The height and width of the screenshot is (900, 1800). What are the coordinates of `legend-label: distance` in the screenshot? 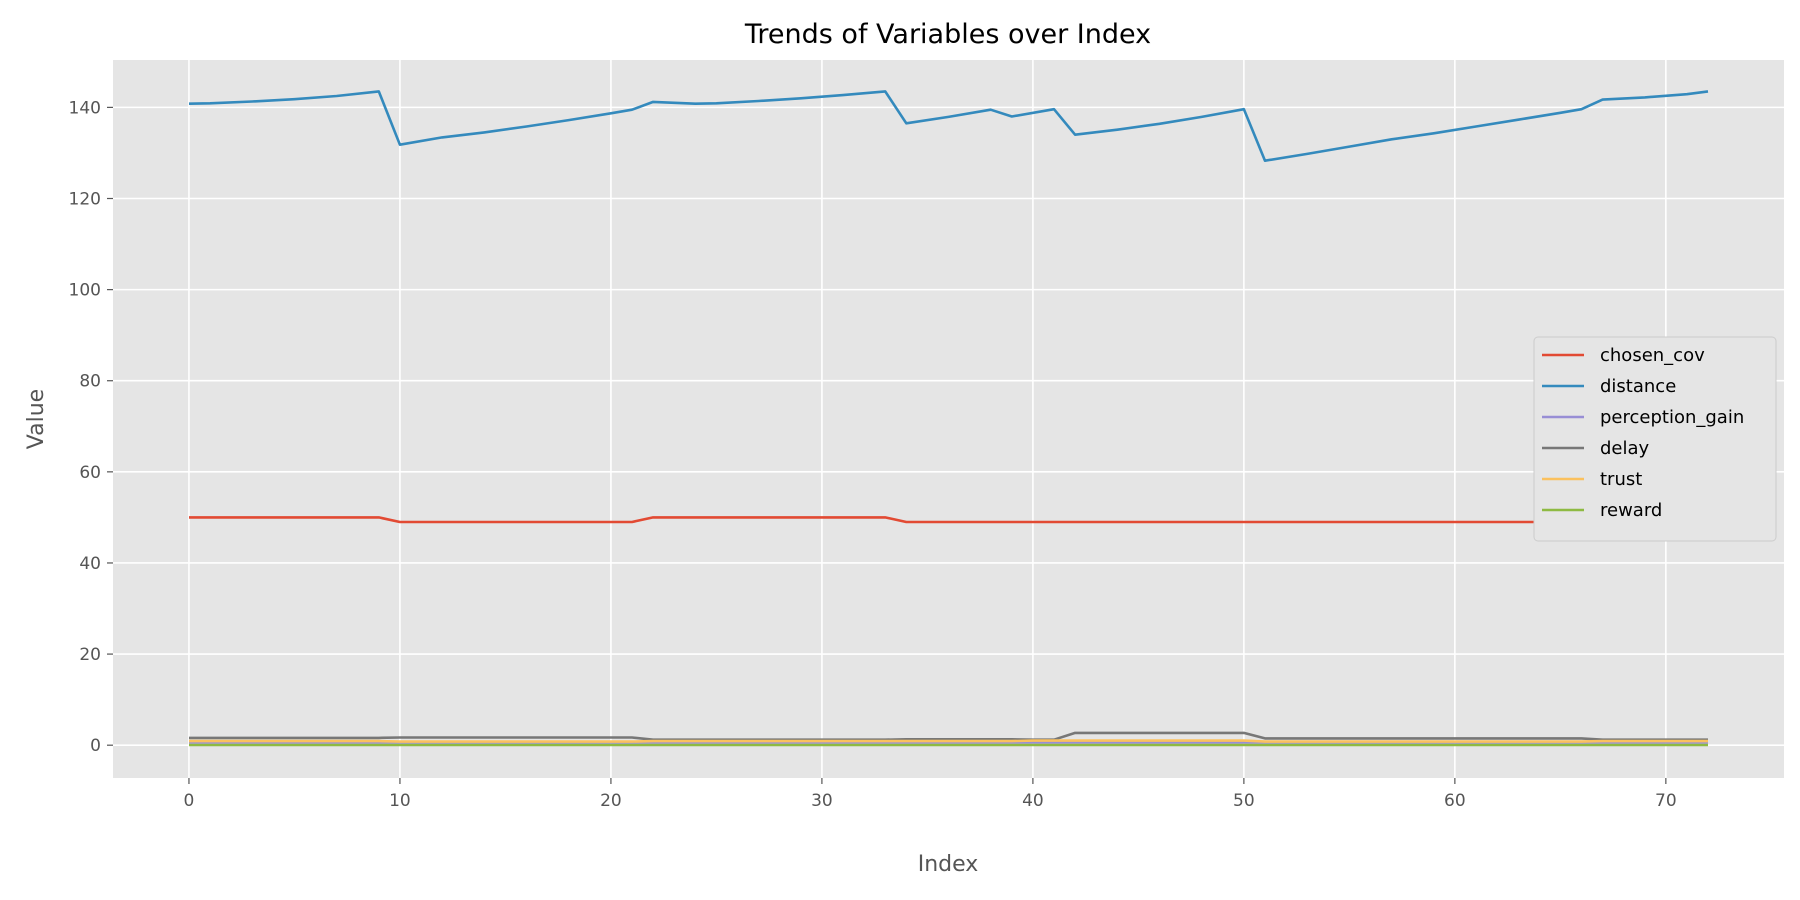 It's located at (1638, 386).